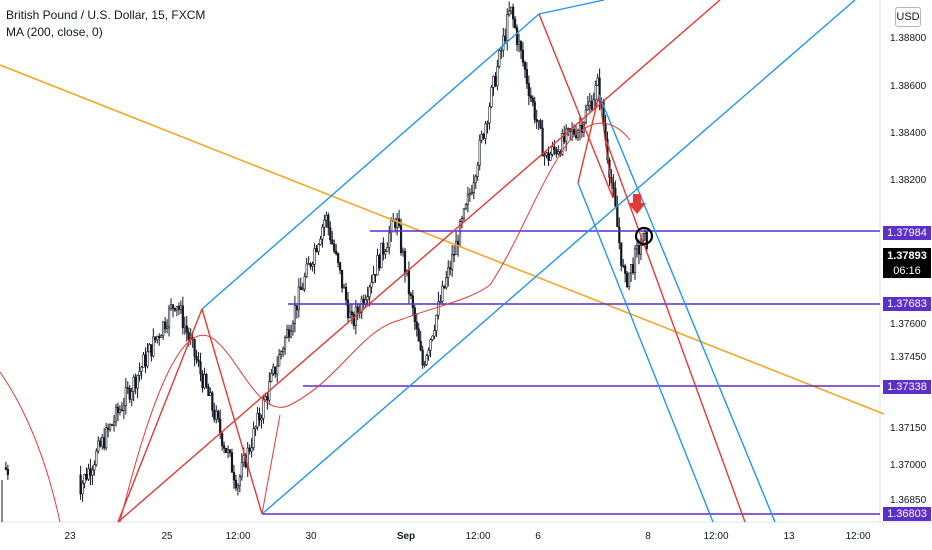 The width and height of the screenshot is (932, 550). I want to click on pitchfork-lower, so click(645, 352).